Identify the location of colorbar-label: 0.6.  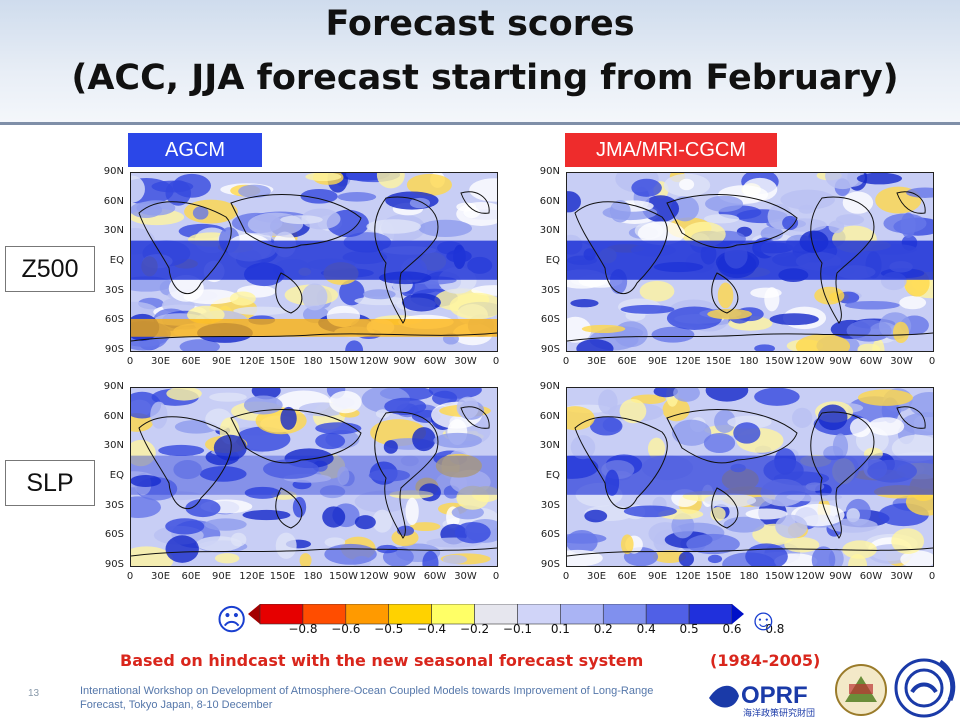
(732, 629).